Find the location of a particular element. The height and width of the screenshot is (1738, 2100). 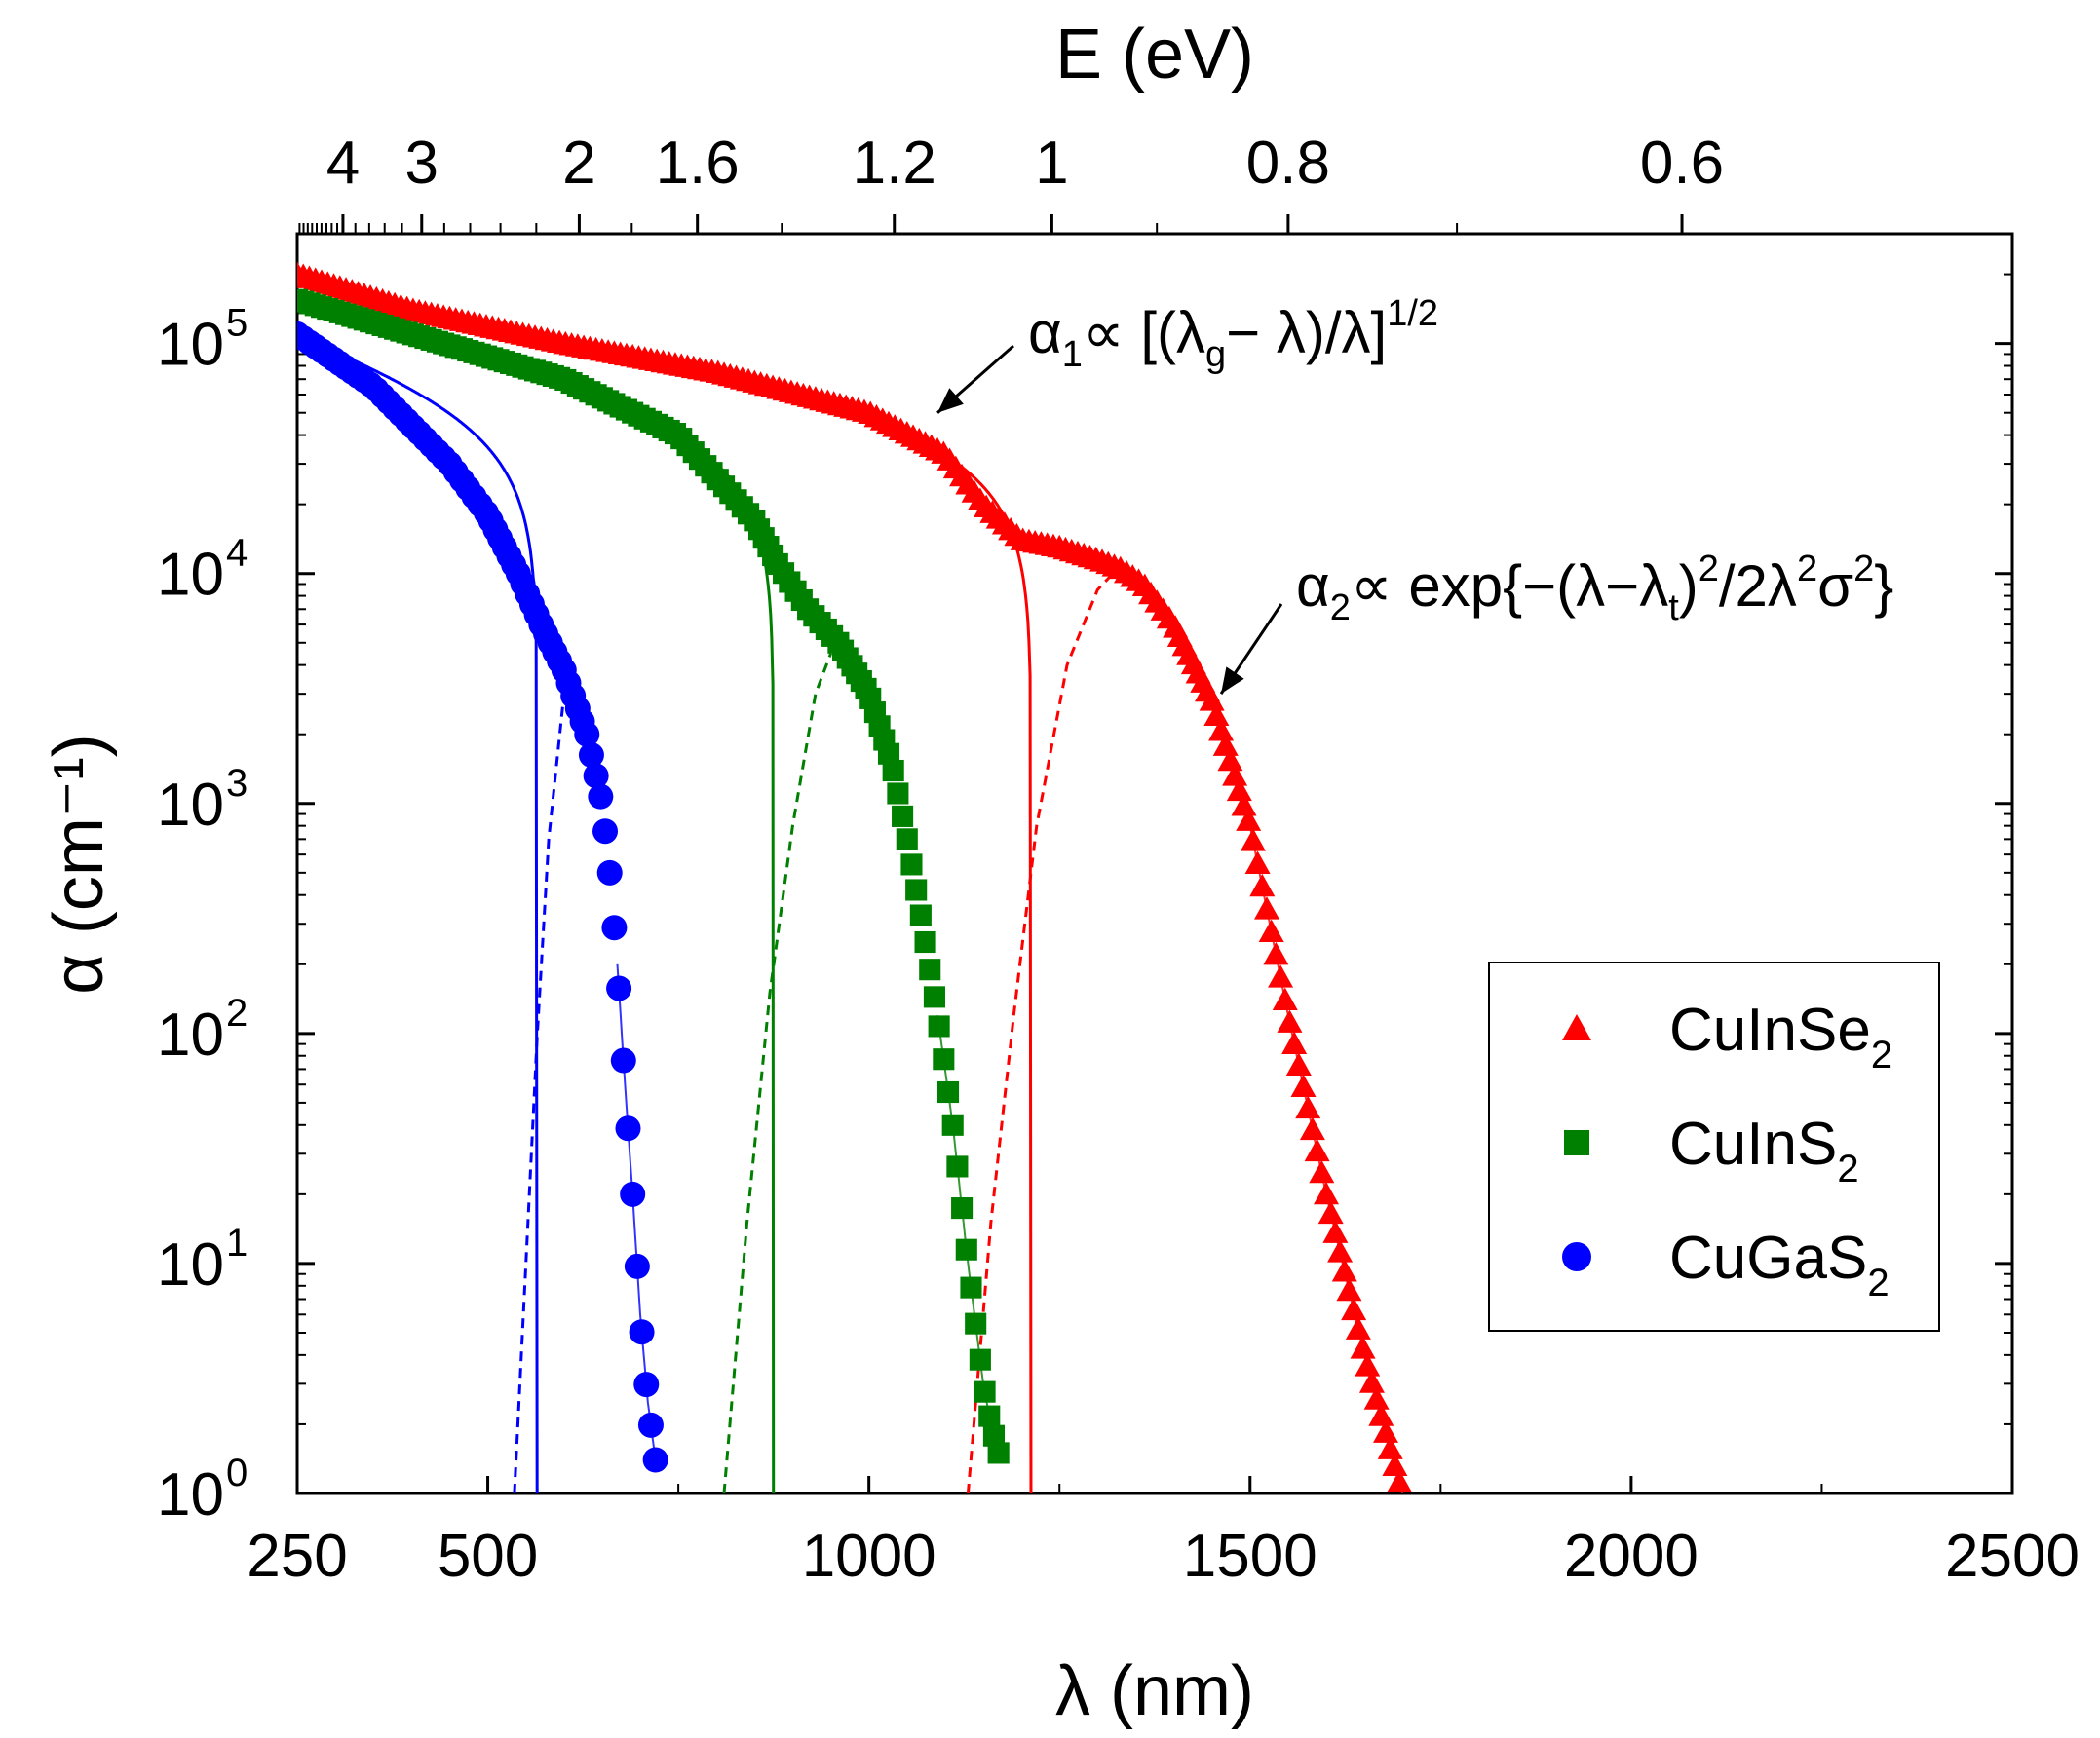

annotation-alpha2-part: t is located at coordinates (1673, 608).